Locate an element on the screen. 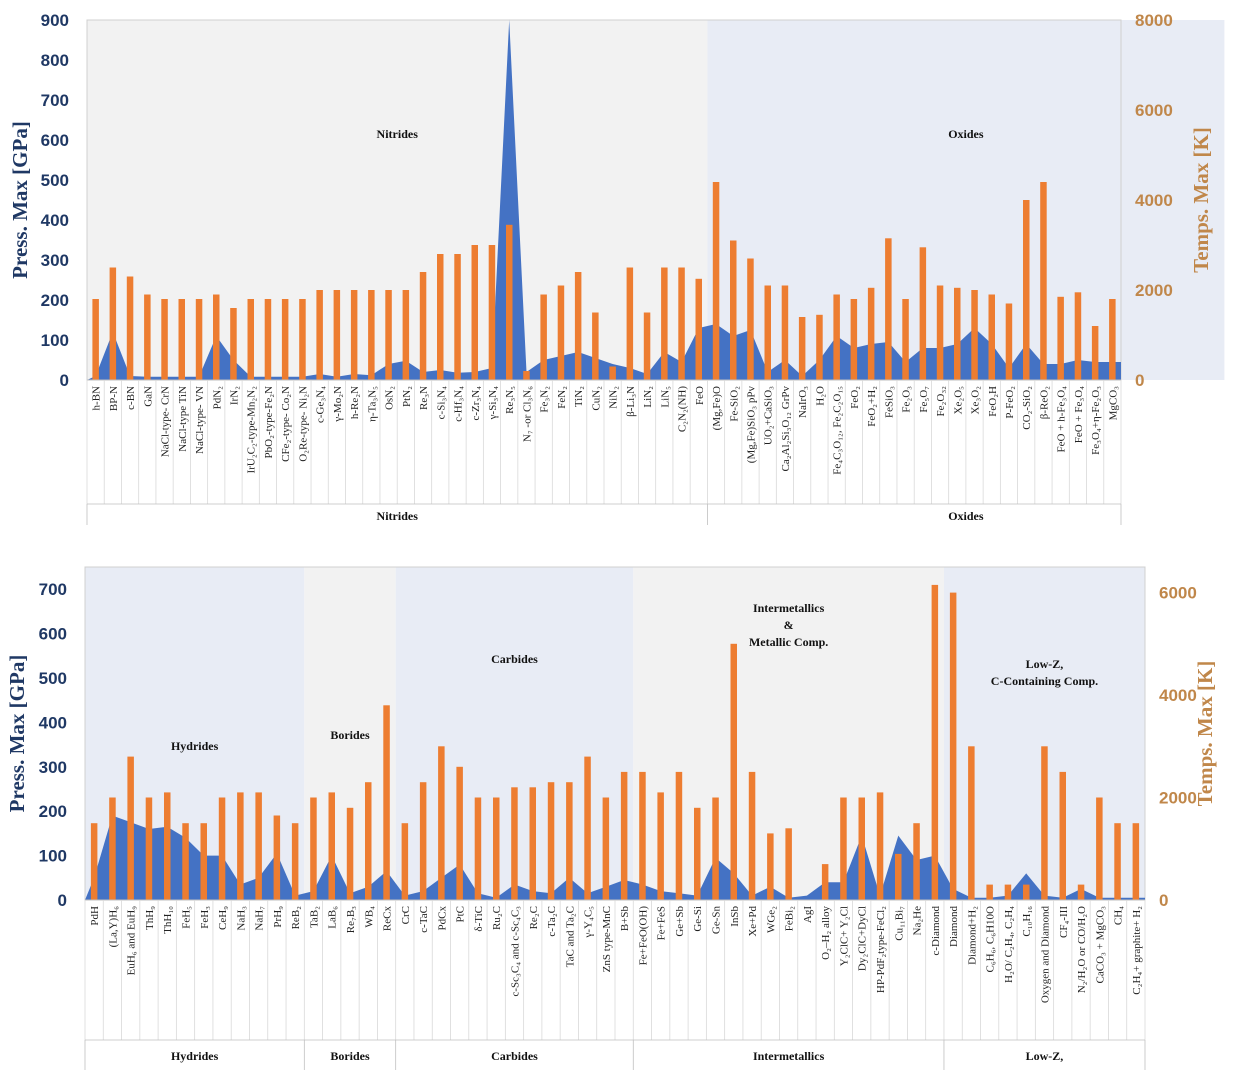  group-label-4: Low-Z, is located at coordinates (1045, 1056).